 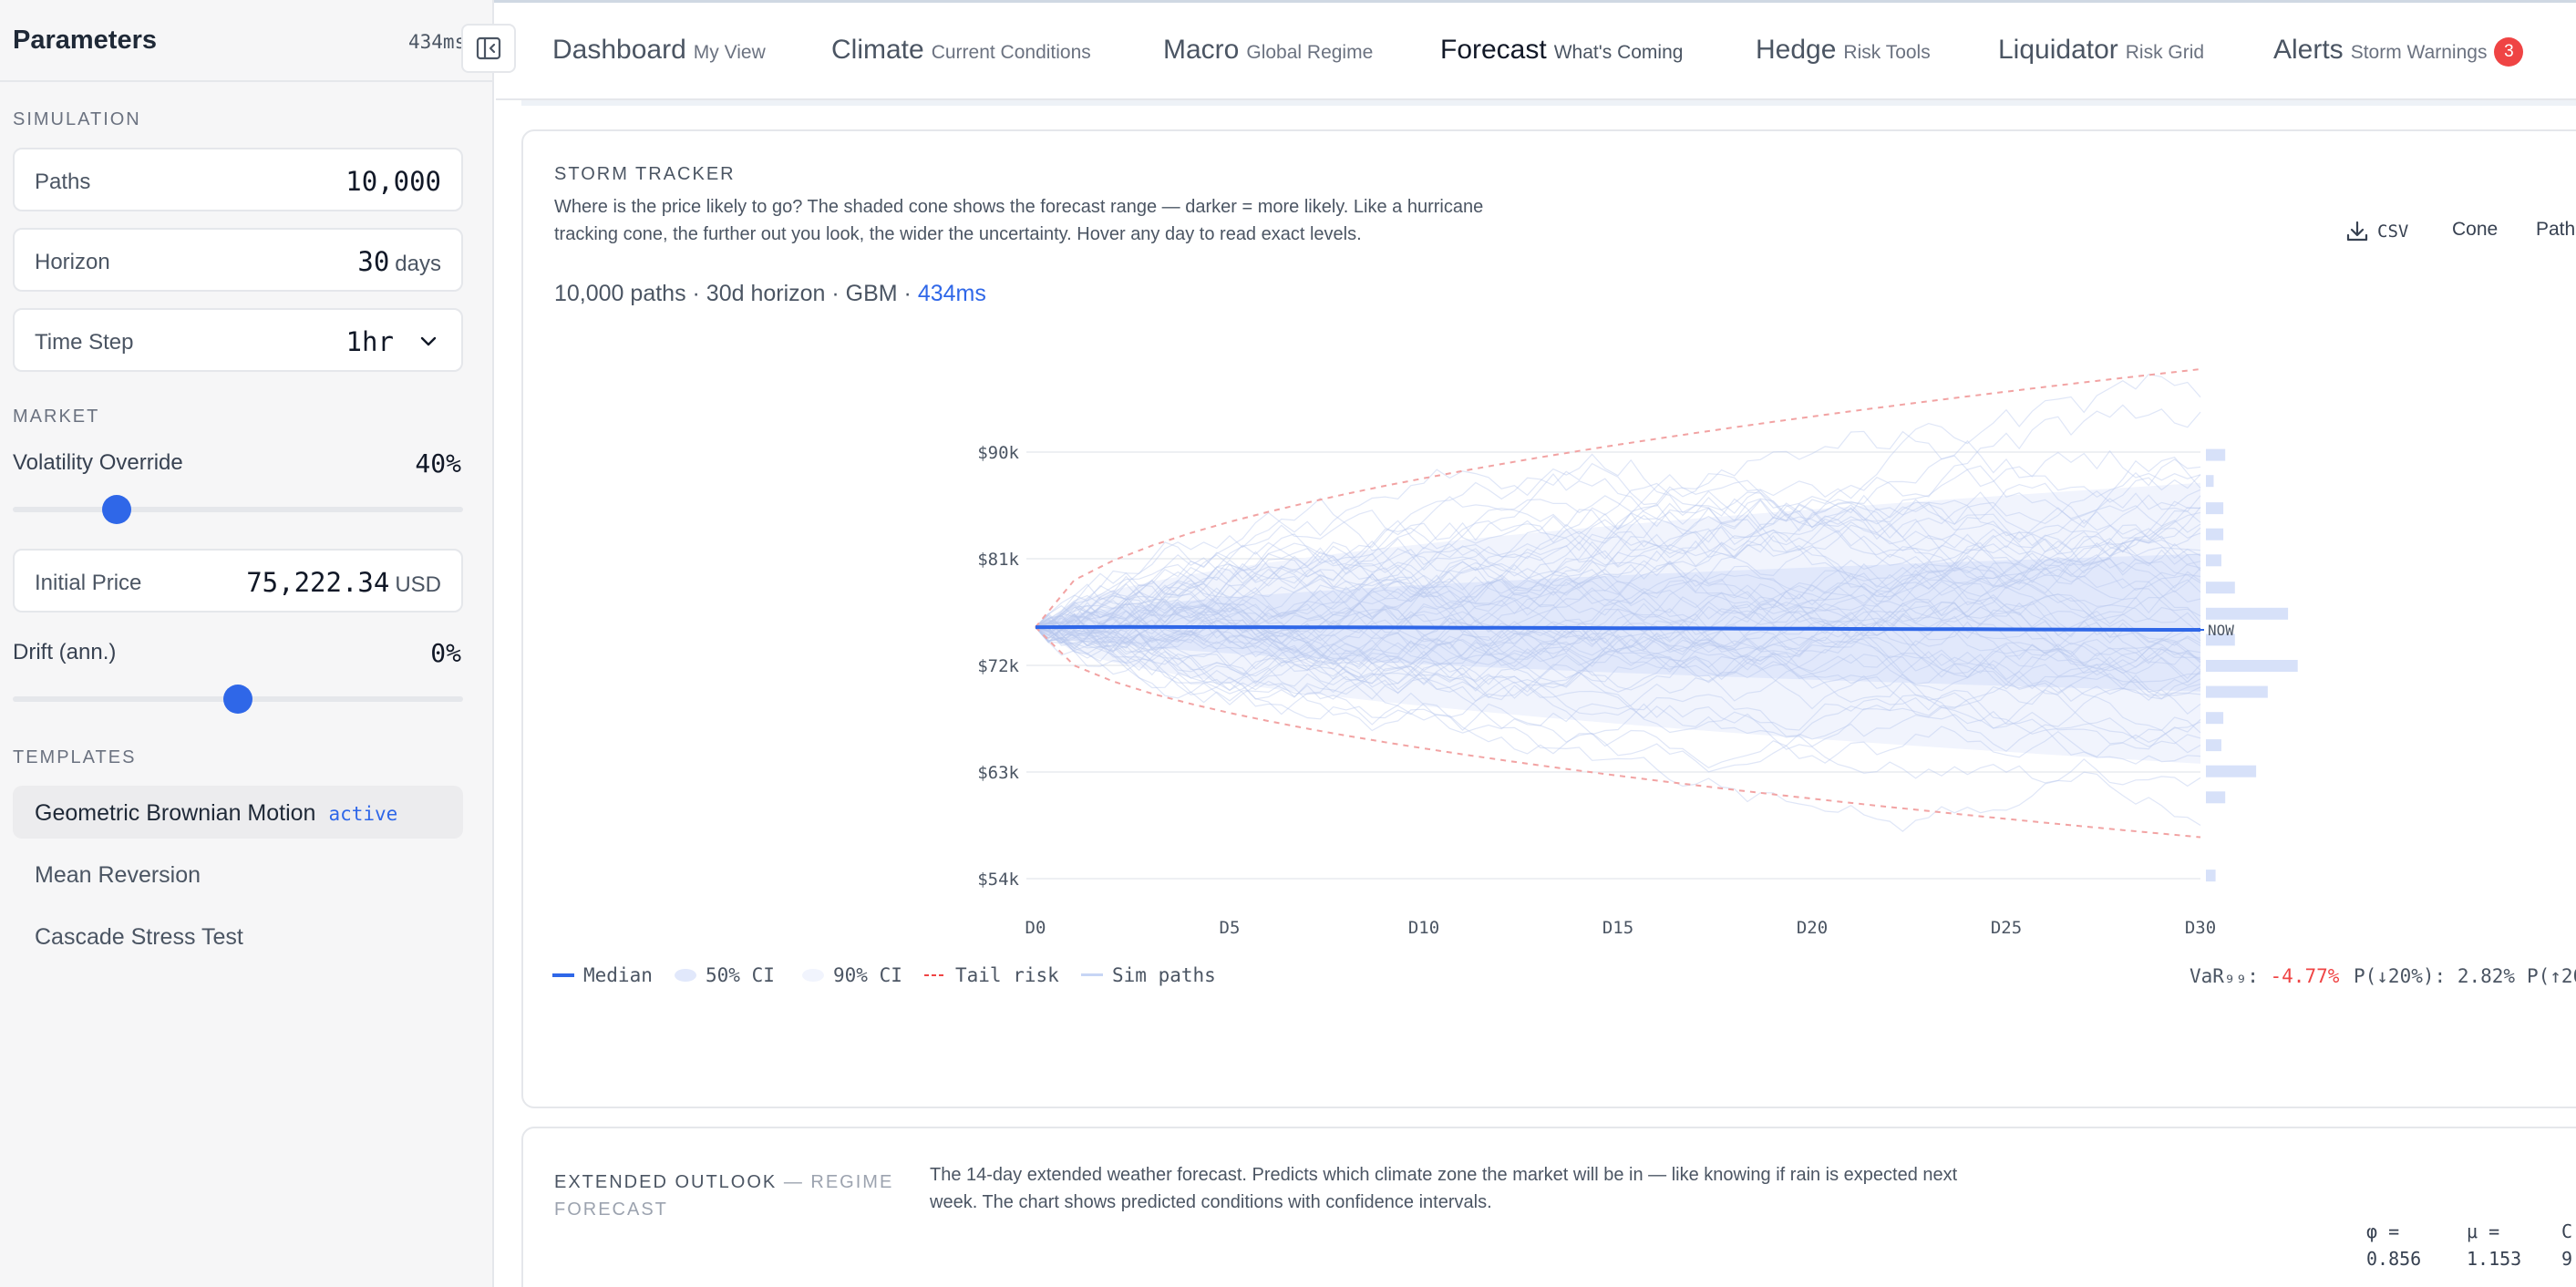 What do you see at coordinates (98, 462) in the screenshot?
I see `volatility-label: Volatility Override` at bounding box center [98, 462].